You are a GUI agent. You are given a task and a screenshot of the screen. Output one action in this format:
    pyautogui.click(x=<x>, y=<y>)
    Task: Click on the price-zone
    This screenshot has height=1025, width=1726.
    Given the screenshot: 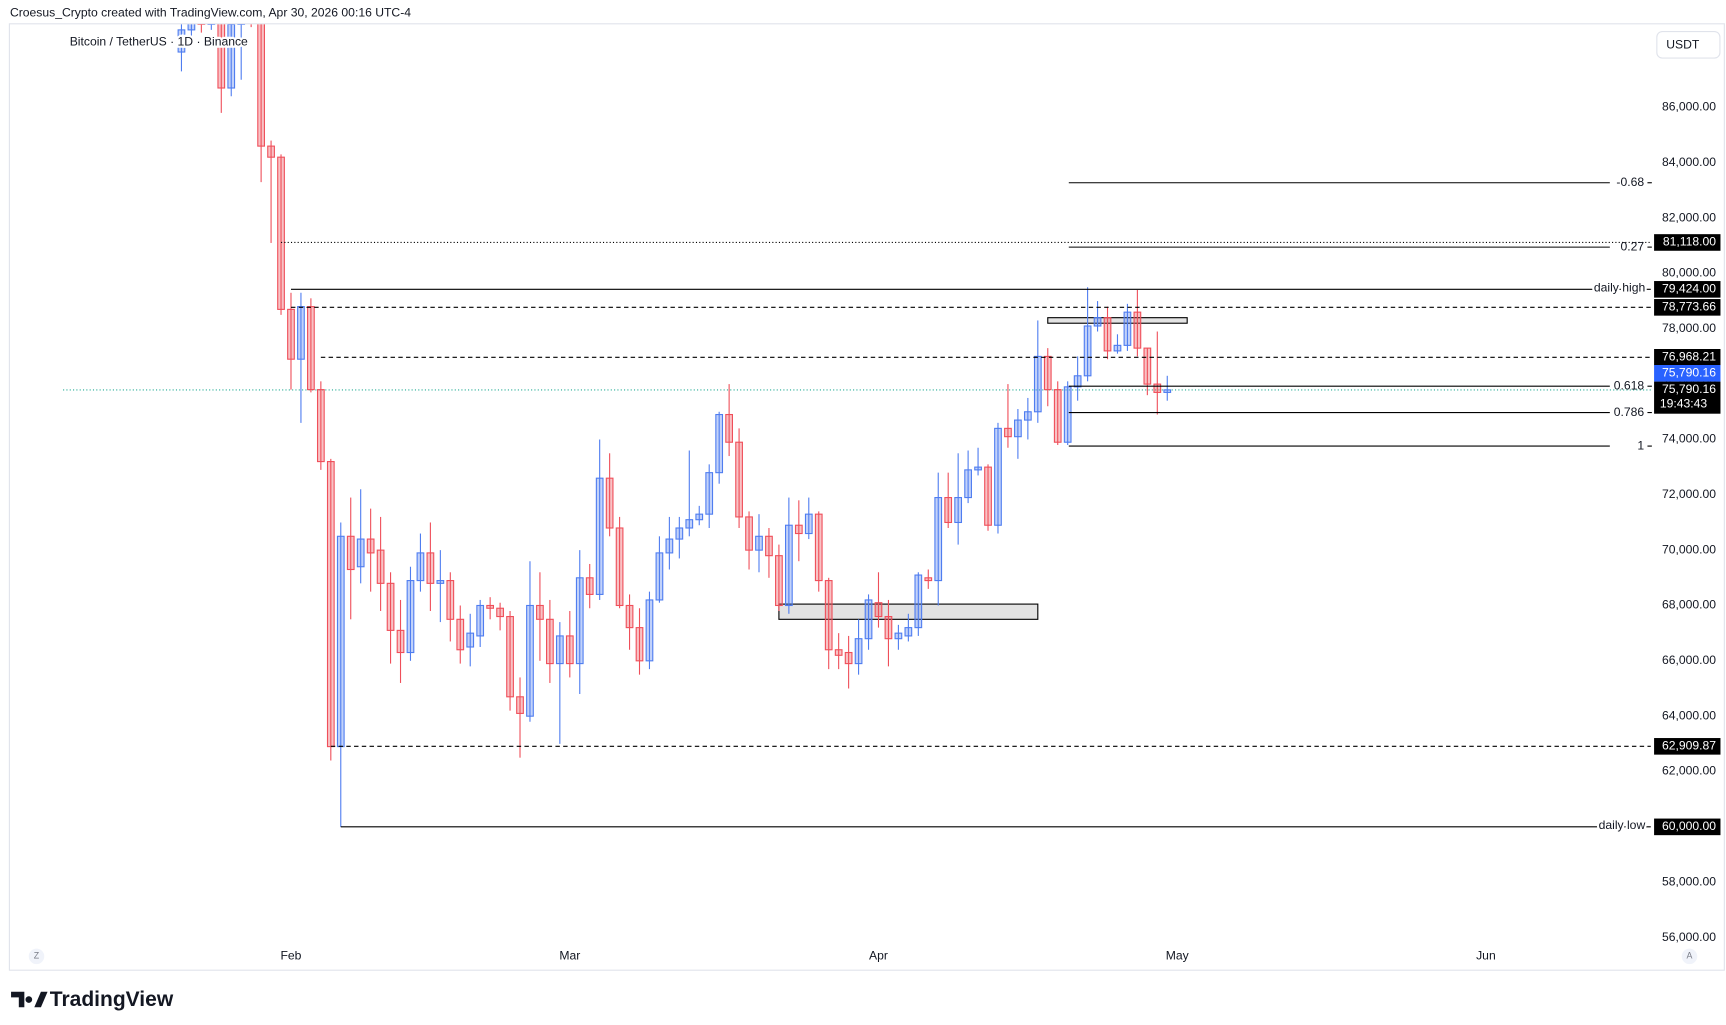 What is the action you would take?
    pyautogui.click(x=1117, y=320)
    